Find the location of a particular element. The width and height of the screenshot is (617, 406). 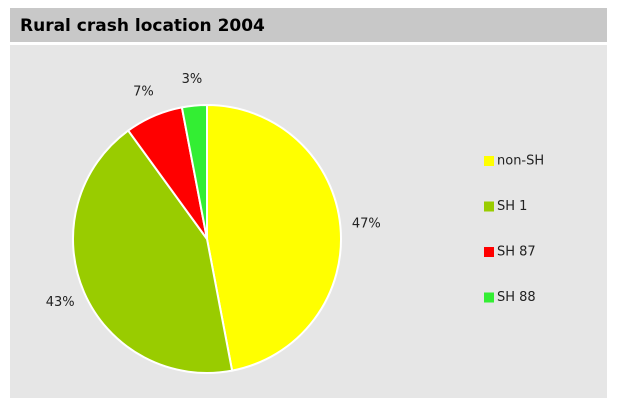

legend-label: SH 87 is located at coordinates (516, 252).